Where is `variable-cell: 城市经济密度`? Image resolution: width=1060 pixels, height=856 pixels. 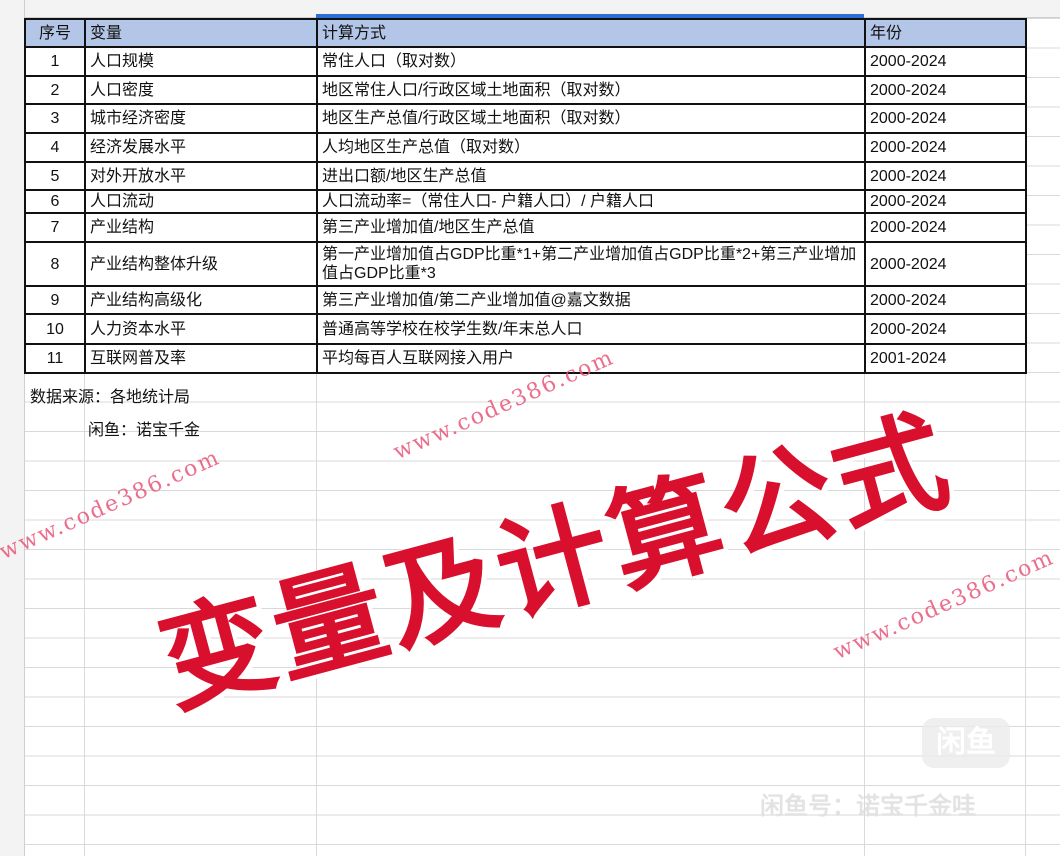
variable-cell: 城市经济密度 is located at coordinates (201, 118).